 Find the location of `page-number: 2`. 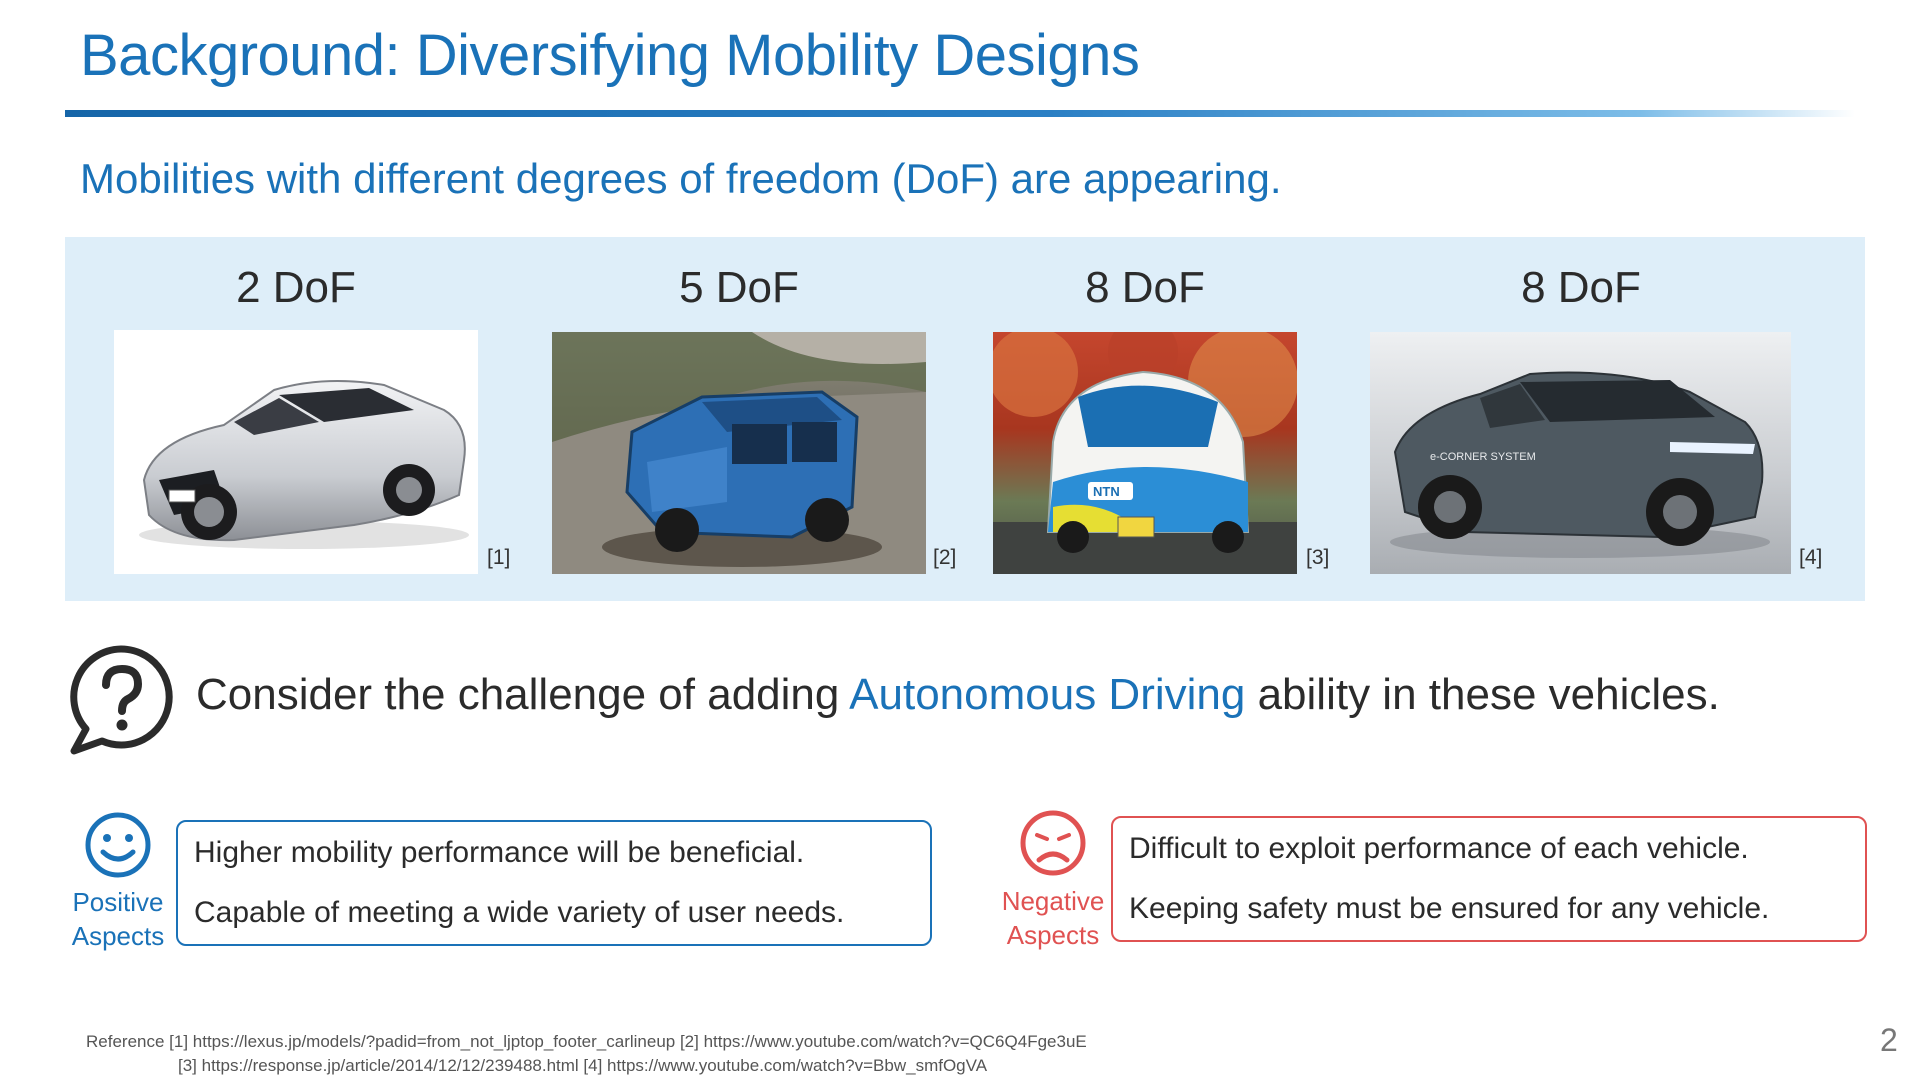

page-number: 2 is located at coordinates (1889, 1040).